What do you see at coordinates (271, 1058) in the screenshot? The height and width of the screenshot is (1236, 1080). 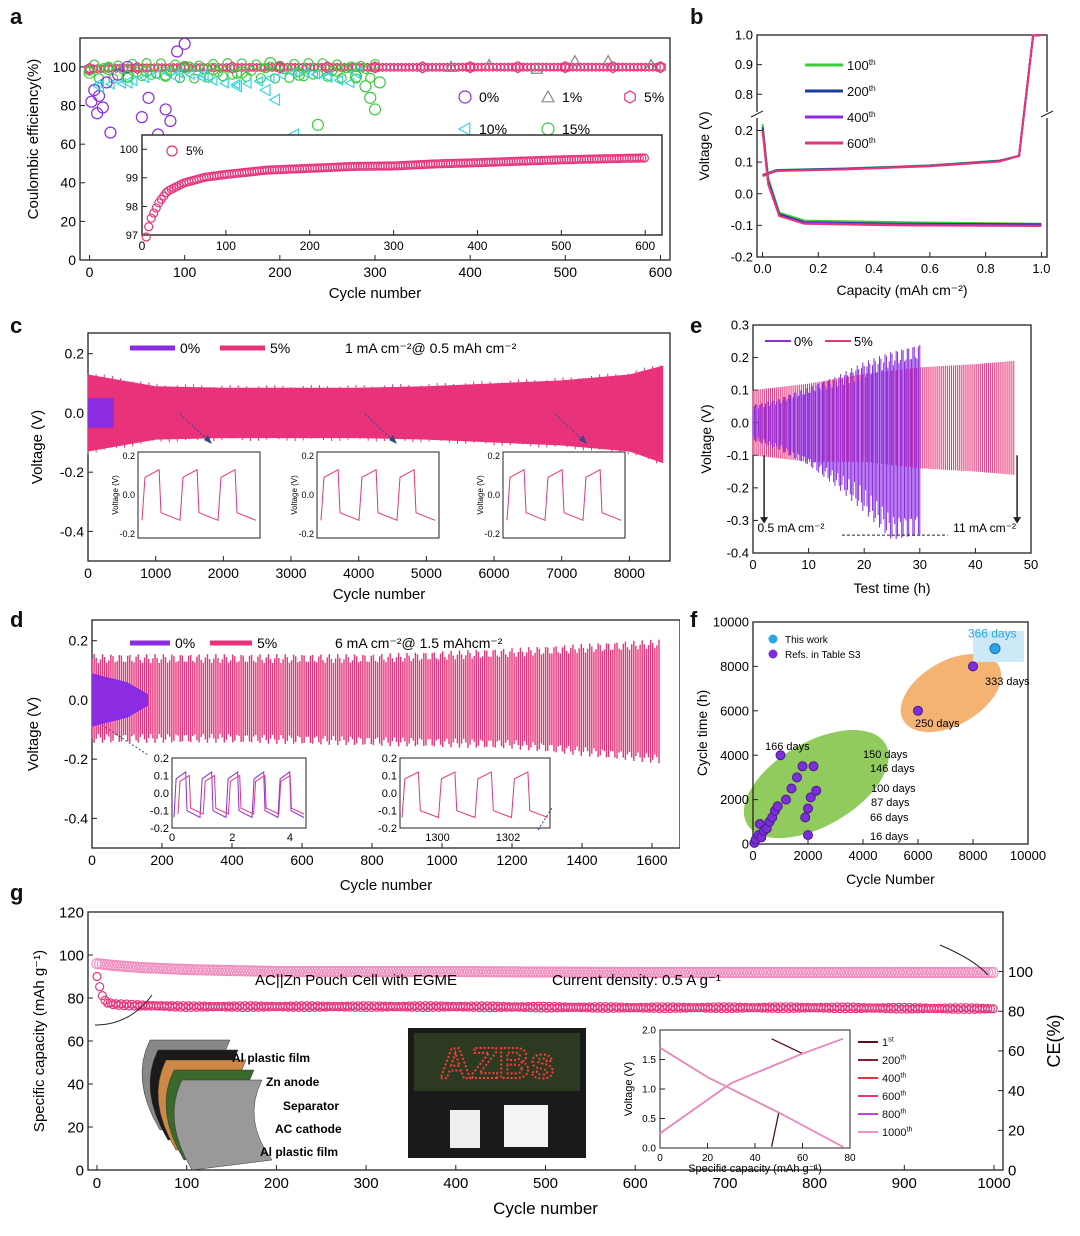 I see `chart-g-schematic-label: Al plastic film` at bounding box center [271, 1058].